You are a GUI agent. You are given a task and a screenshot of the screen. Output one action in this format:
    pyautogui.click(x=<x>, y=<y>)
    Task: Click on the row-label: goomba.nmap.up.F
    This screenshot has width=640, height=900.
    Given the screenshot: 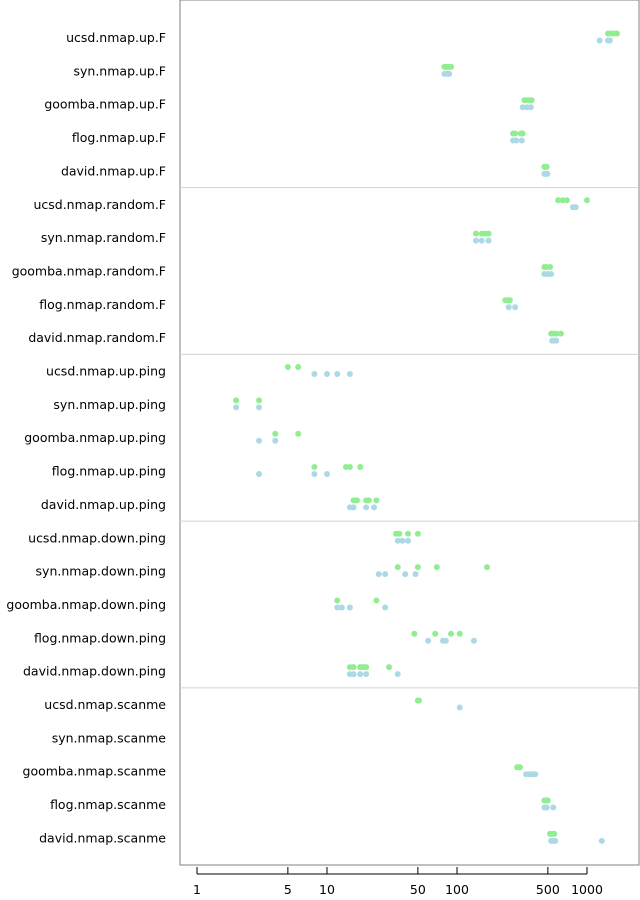 What is the action you would take?
    pyautogui.click(x=105, y=104)
    